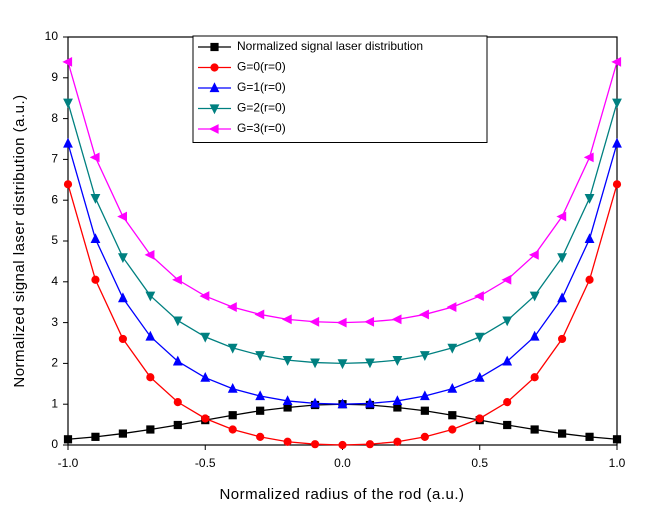 Image resolution: width=647 pixels, height=530 pixels. What do you see at coordinates (54, 159) in the screenshot?
I see `y-tick-label: 7` at bounding box center [54, 159].